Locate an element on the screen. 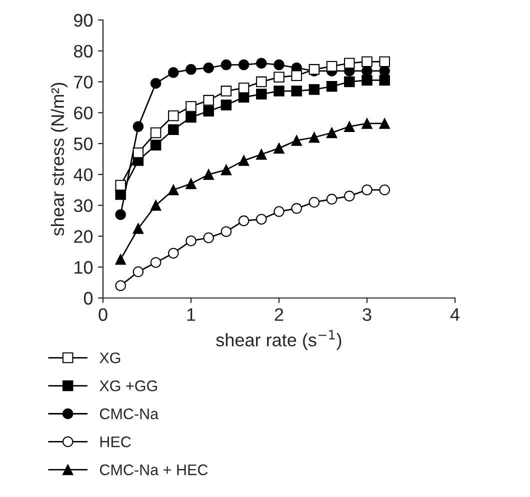  x-axis-title: shear rate (s$^{−1}$) is located at coordinates (279, 340).